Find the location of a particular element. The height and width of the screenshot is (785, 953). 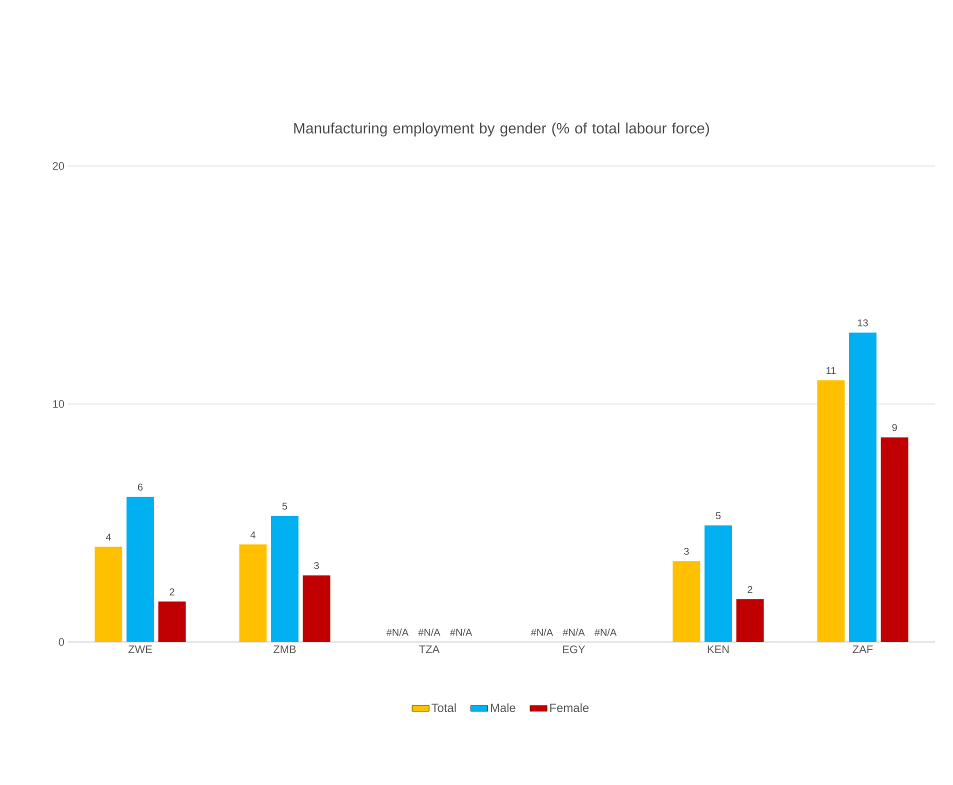

data-label: 6 is located at coordinates (140, 487).